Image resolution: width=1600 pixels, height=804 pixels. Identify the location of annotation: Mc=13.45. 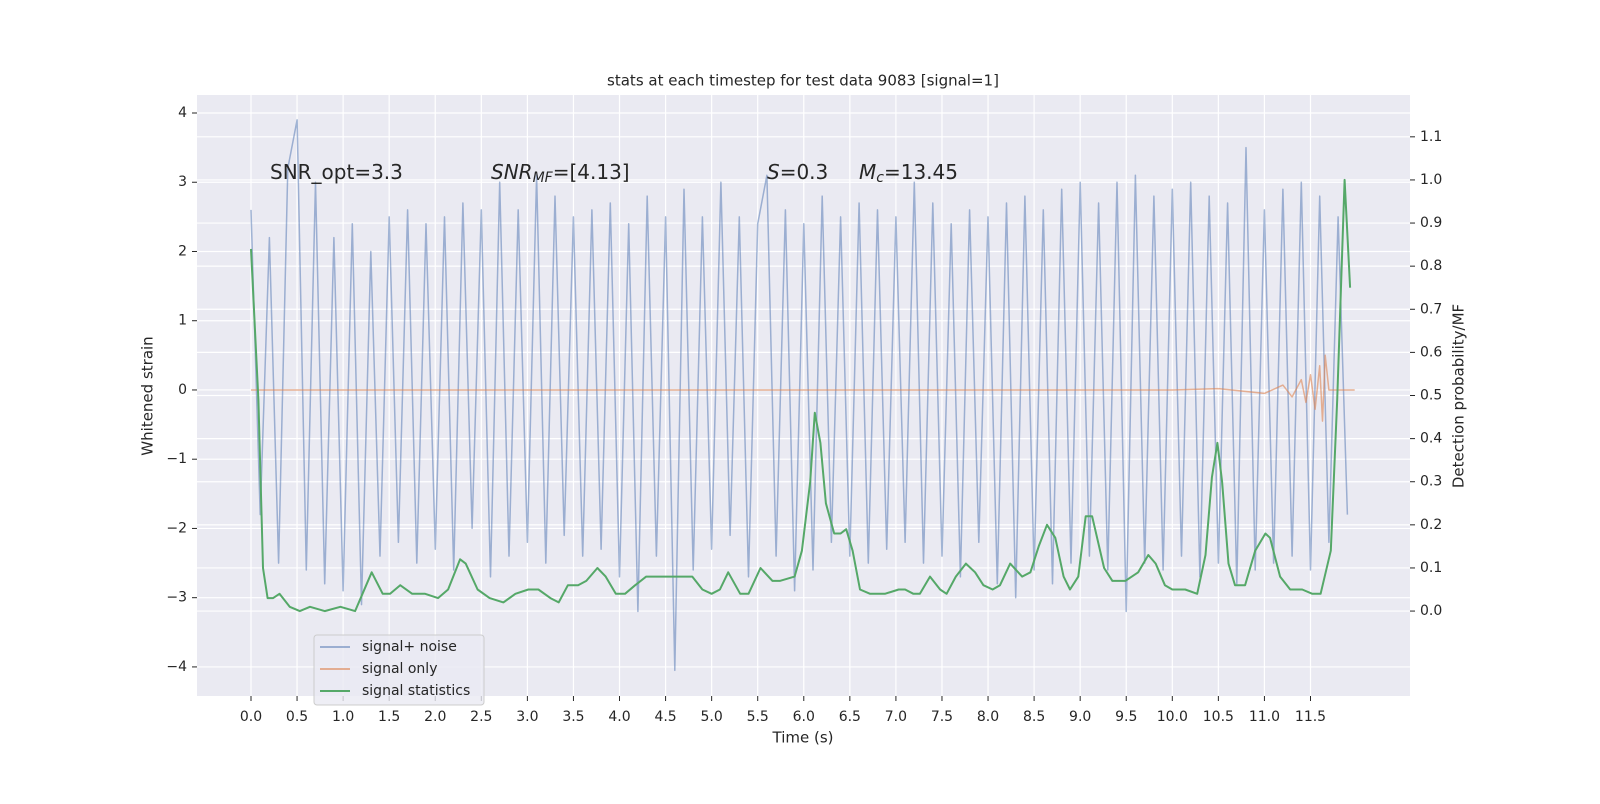
(908, 173).